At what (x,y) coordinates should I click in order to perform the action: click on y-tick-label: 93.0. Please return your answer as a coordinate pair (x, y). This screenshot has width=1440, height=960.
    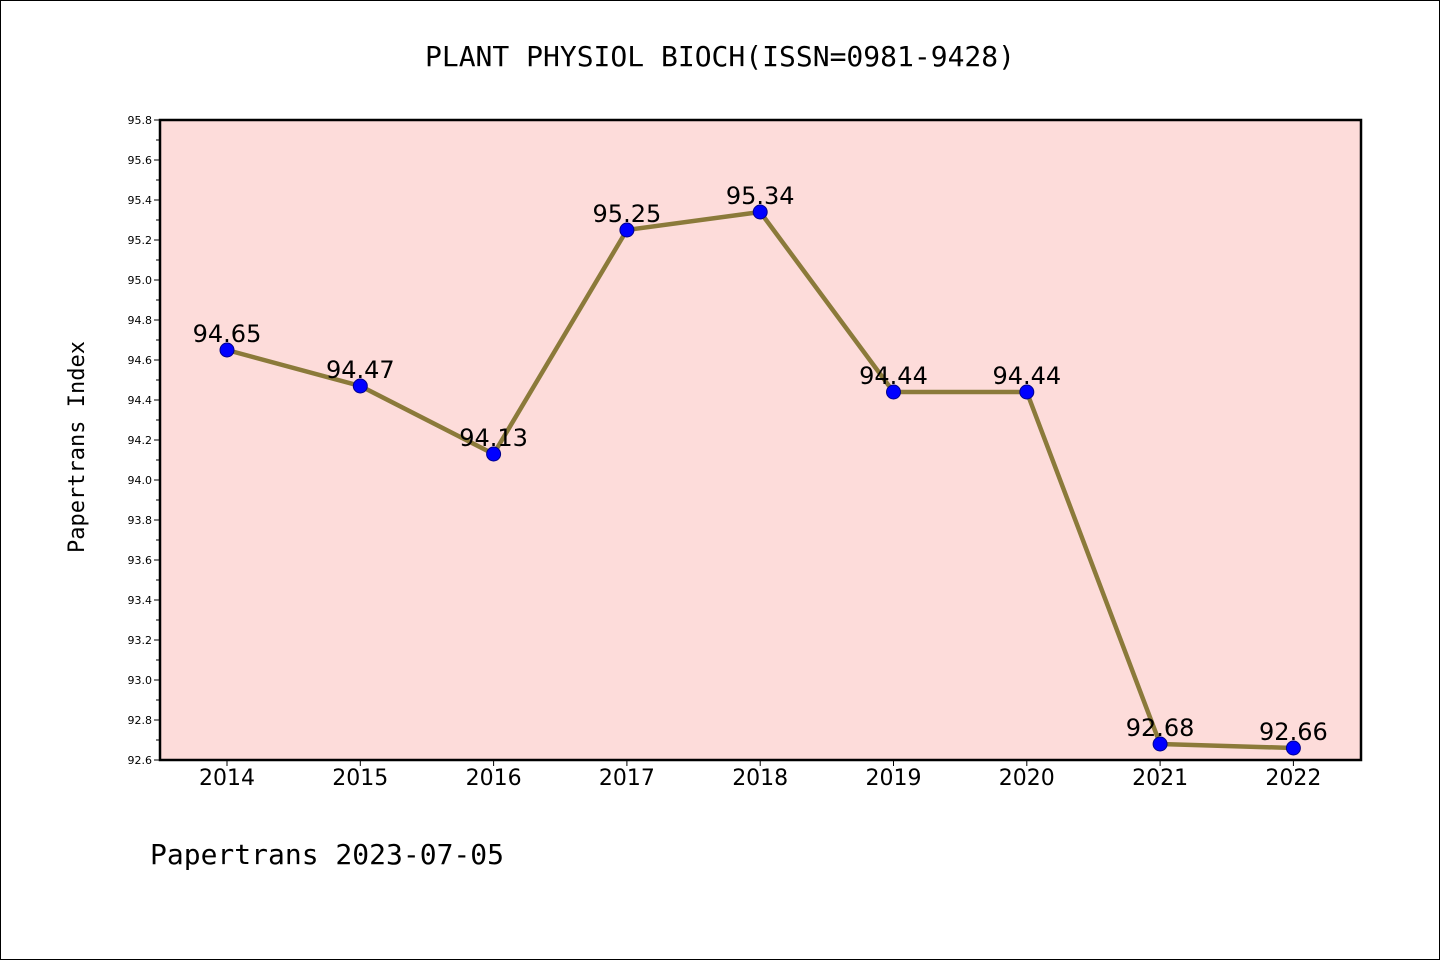
    Looking at the image, I should click on (140, 680).